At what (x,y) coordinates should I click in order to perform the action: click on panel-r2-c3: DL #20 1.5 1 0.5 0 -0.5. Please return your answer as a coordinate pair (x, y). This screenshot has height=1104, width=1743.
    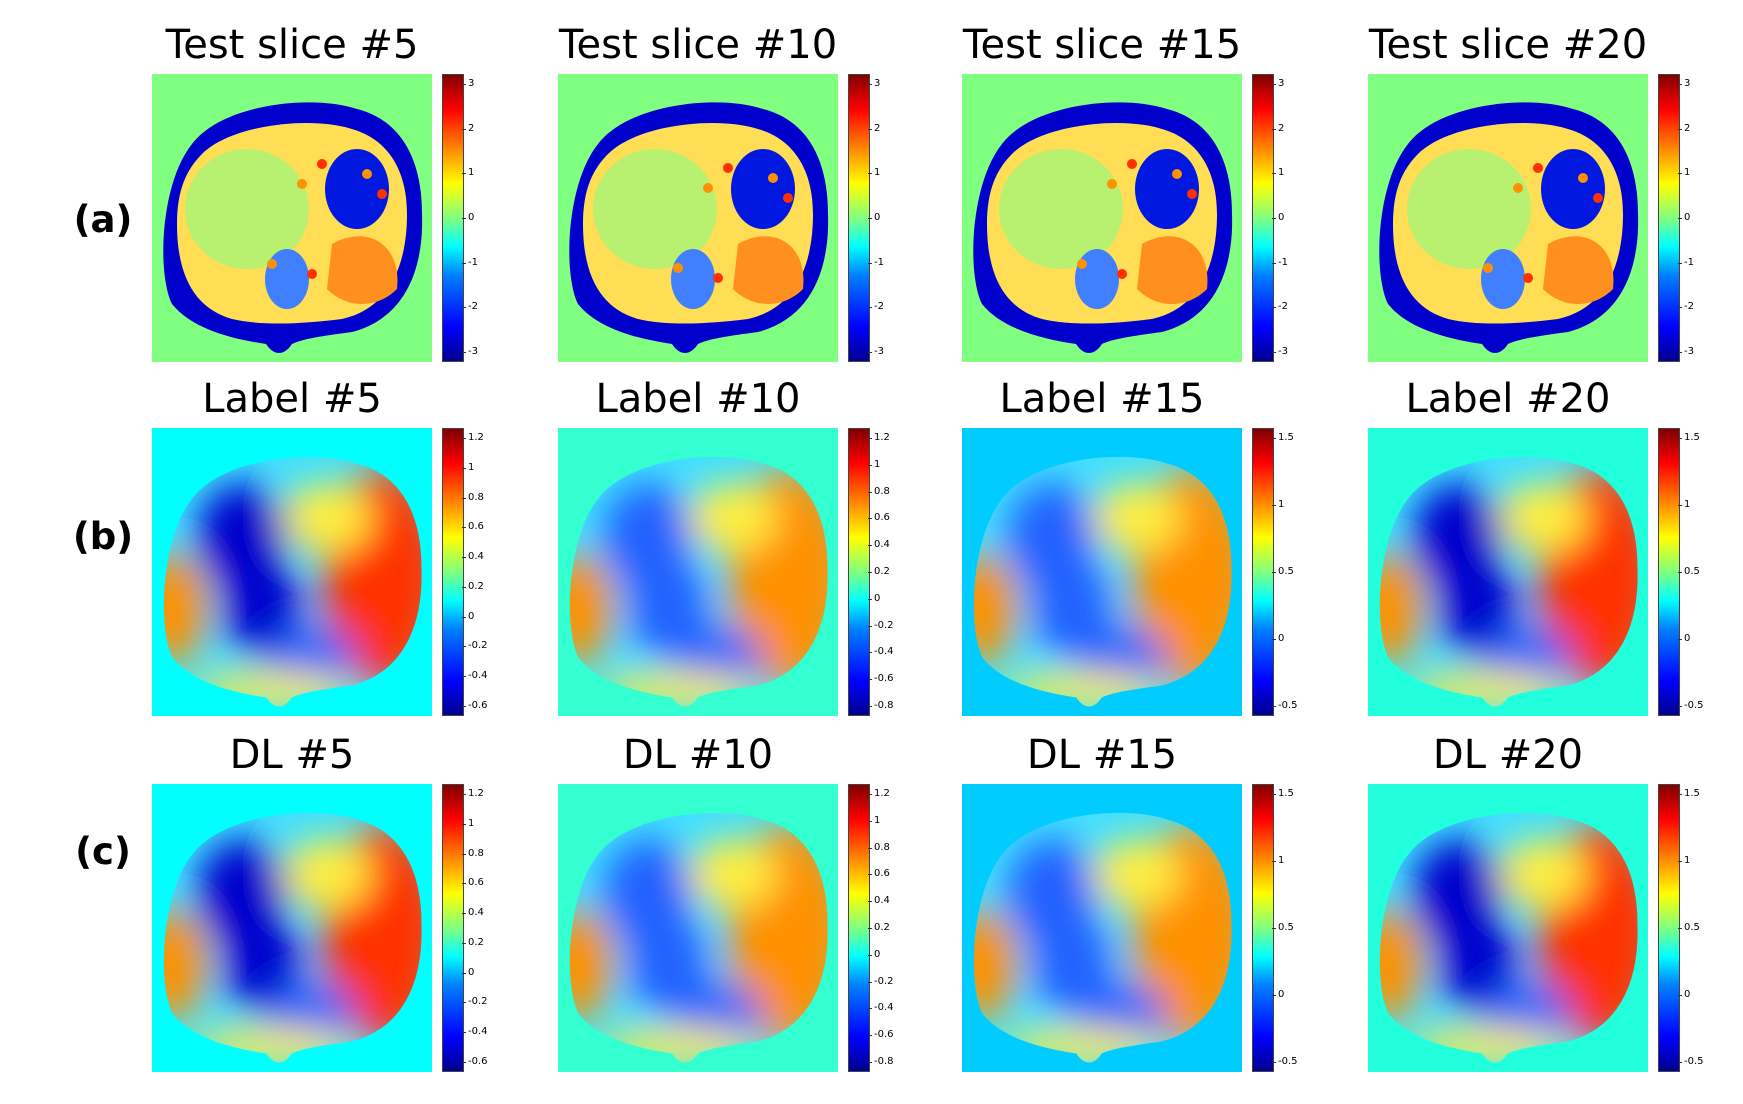
    Looking at the image, I should click on (1555, 901).